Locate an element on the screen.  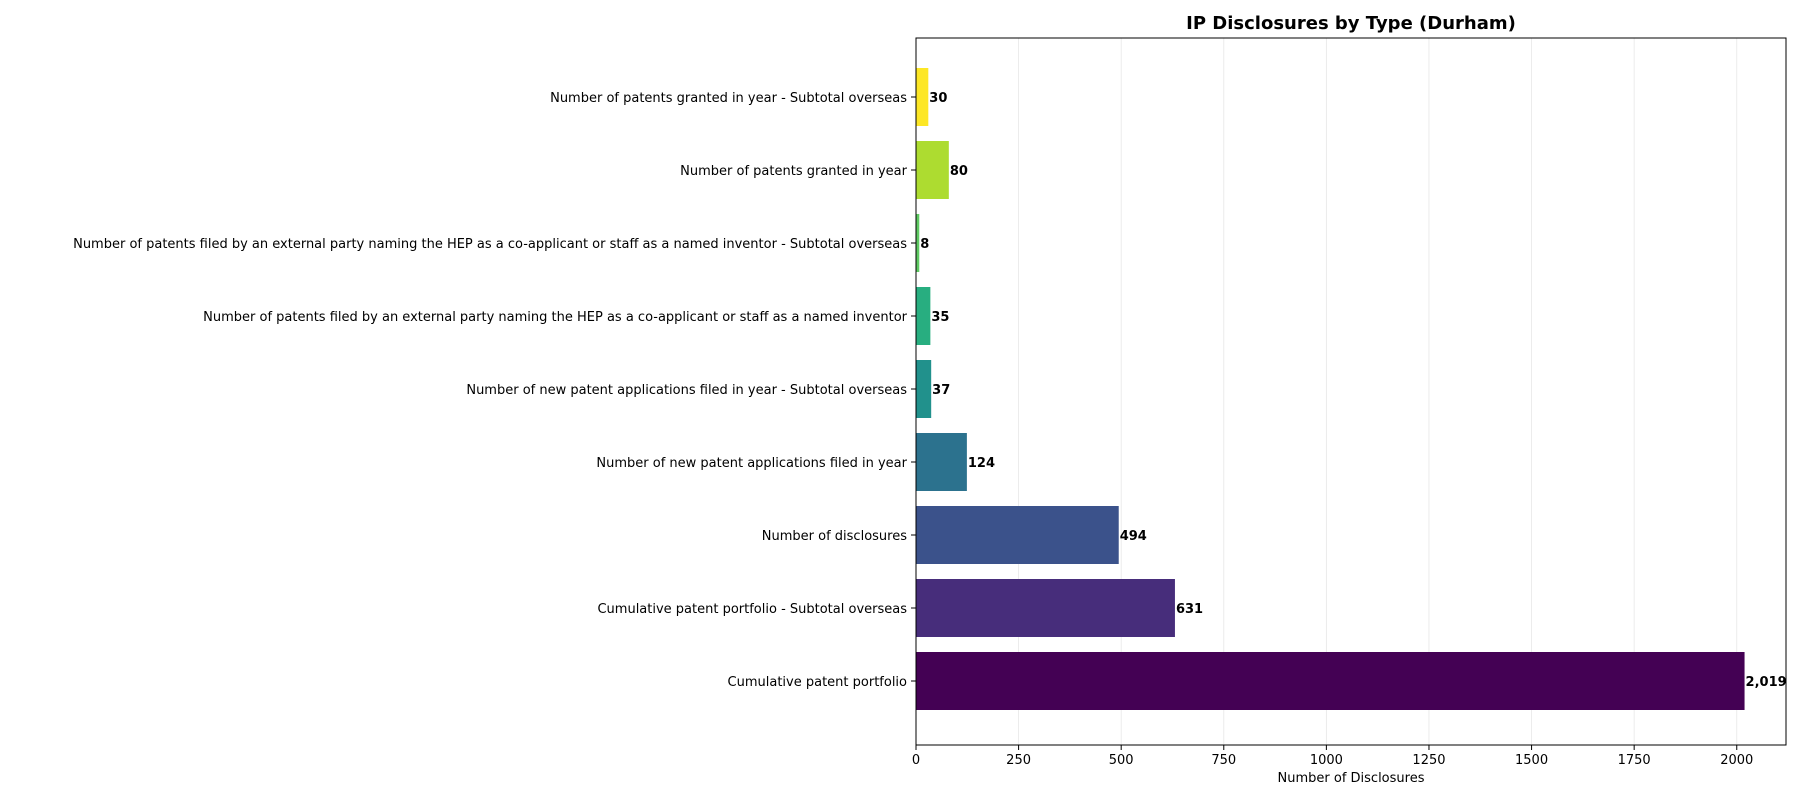
x-tick-label: 1250 is located at coordinates (1428, 760).